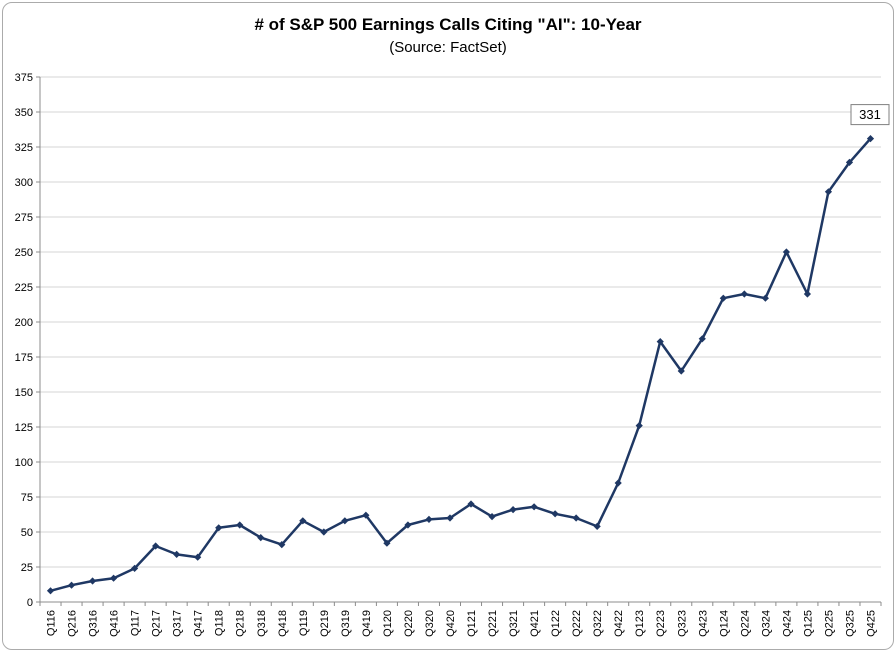 This screenshot has height=652, width=896. I want to click on x-axis-label: Q416, so click(115, 623).